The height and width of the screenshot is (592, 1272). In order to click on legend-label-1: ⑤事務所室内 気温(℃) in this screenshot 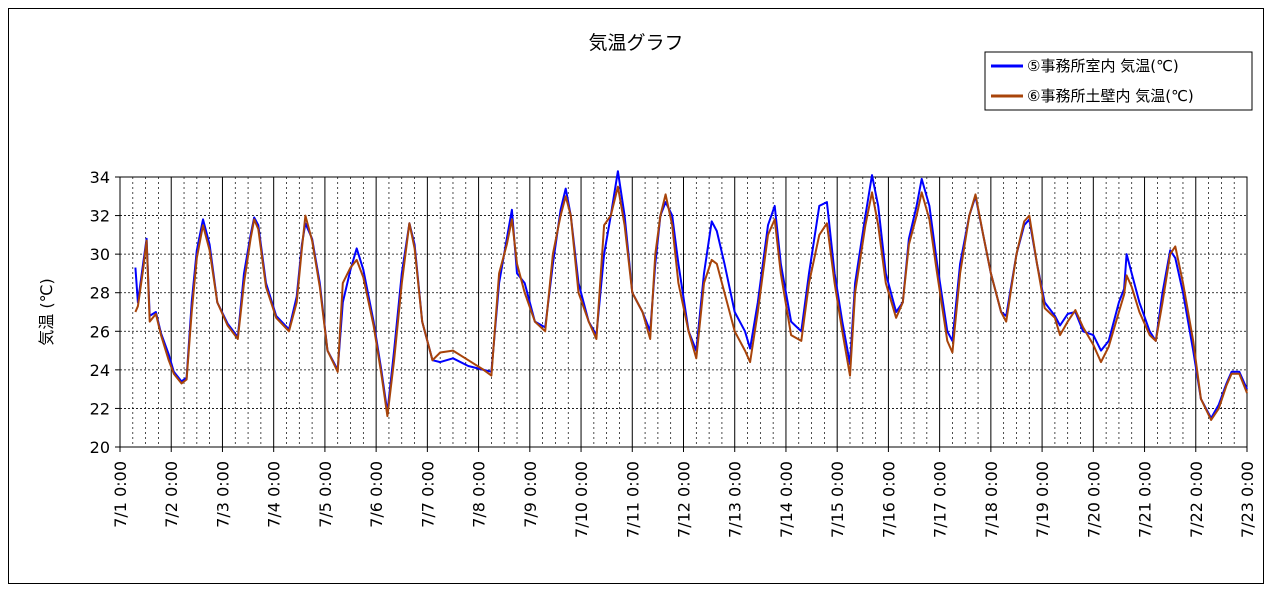, I will do `click(1103, 66)`.